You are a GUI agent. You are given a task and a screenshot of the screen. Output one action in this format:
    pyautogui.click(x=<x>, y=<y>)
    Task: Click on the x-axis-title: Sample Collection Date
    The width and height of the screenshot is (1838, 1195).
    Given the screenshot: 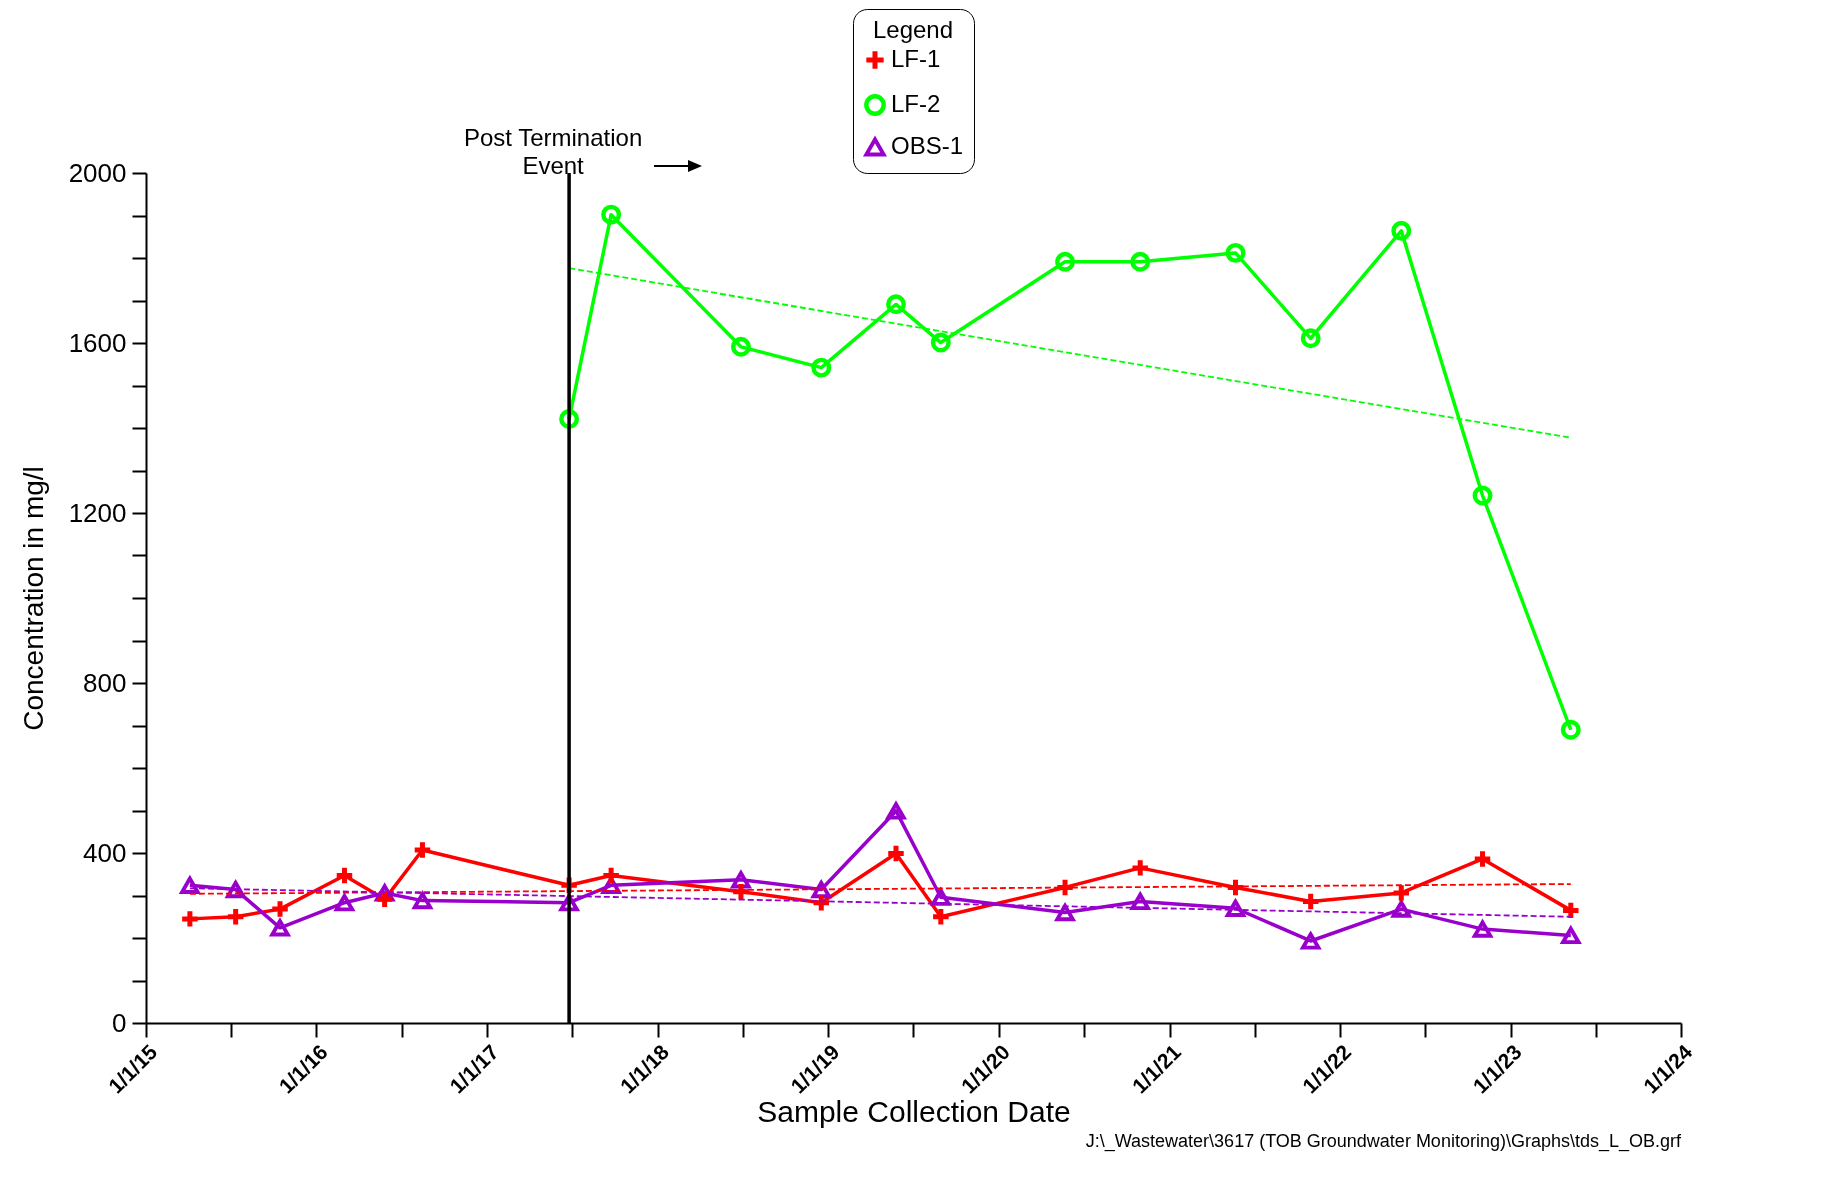 What is the action you would take?
    pyautogui.click(x=914, y=1111)
    